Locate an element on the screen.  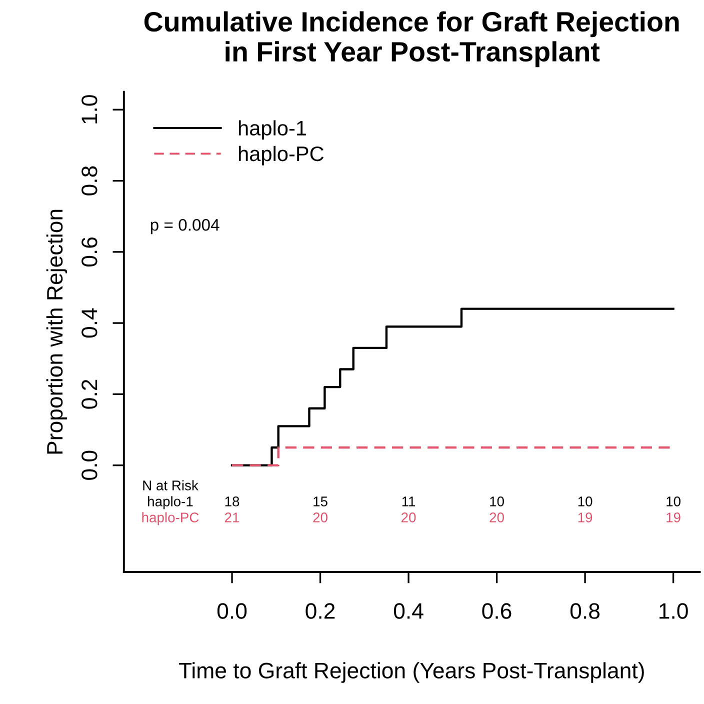
x-axis-title: Time to Graft Rejection (Years Post-Transplant) is located at coordinates (411, 672).